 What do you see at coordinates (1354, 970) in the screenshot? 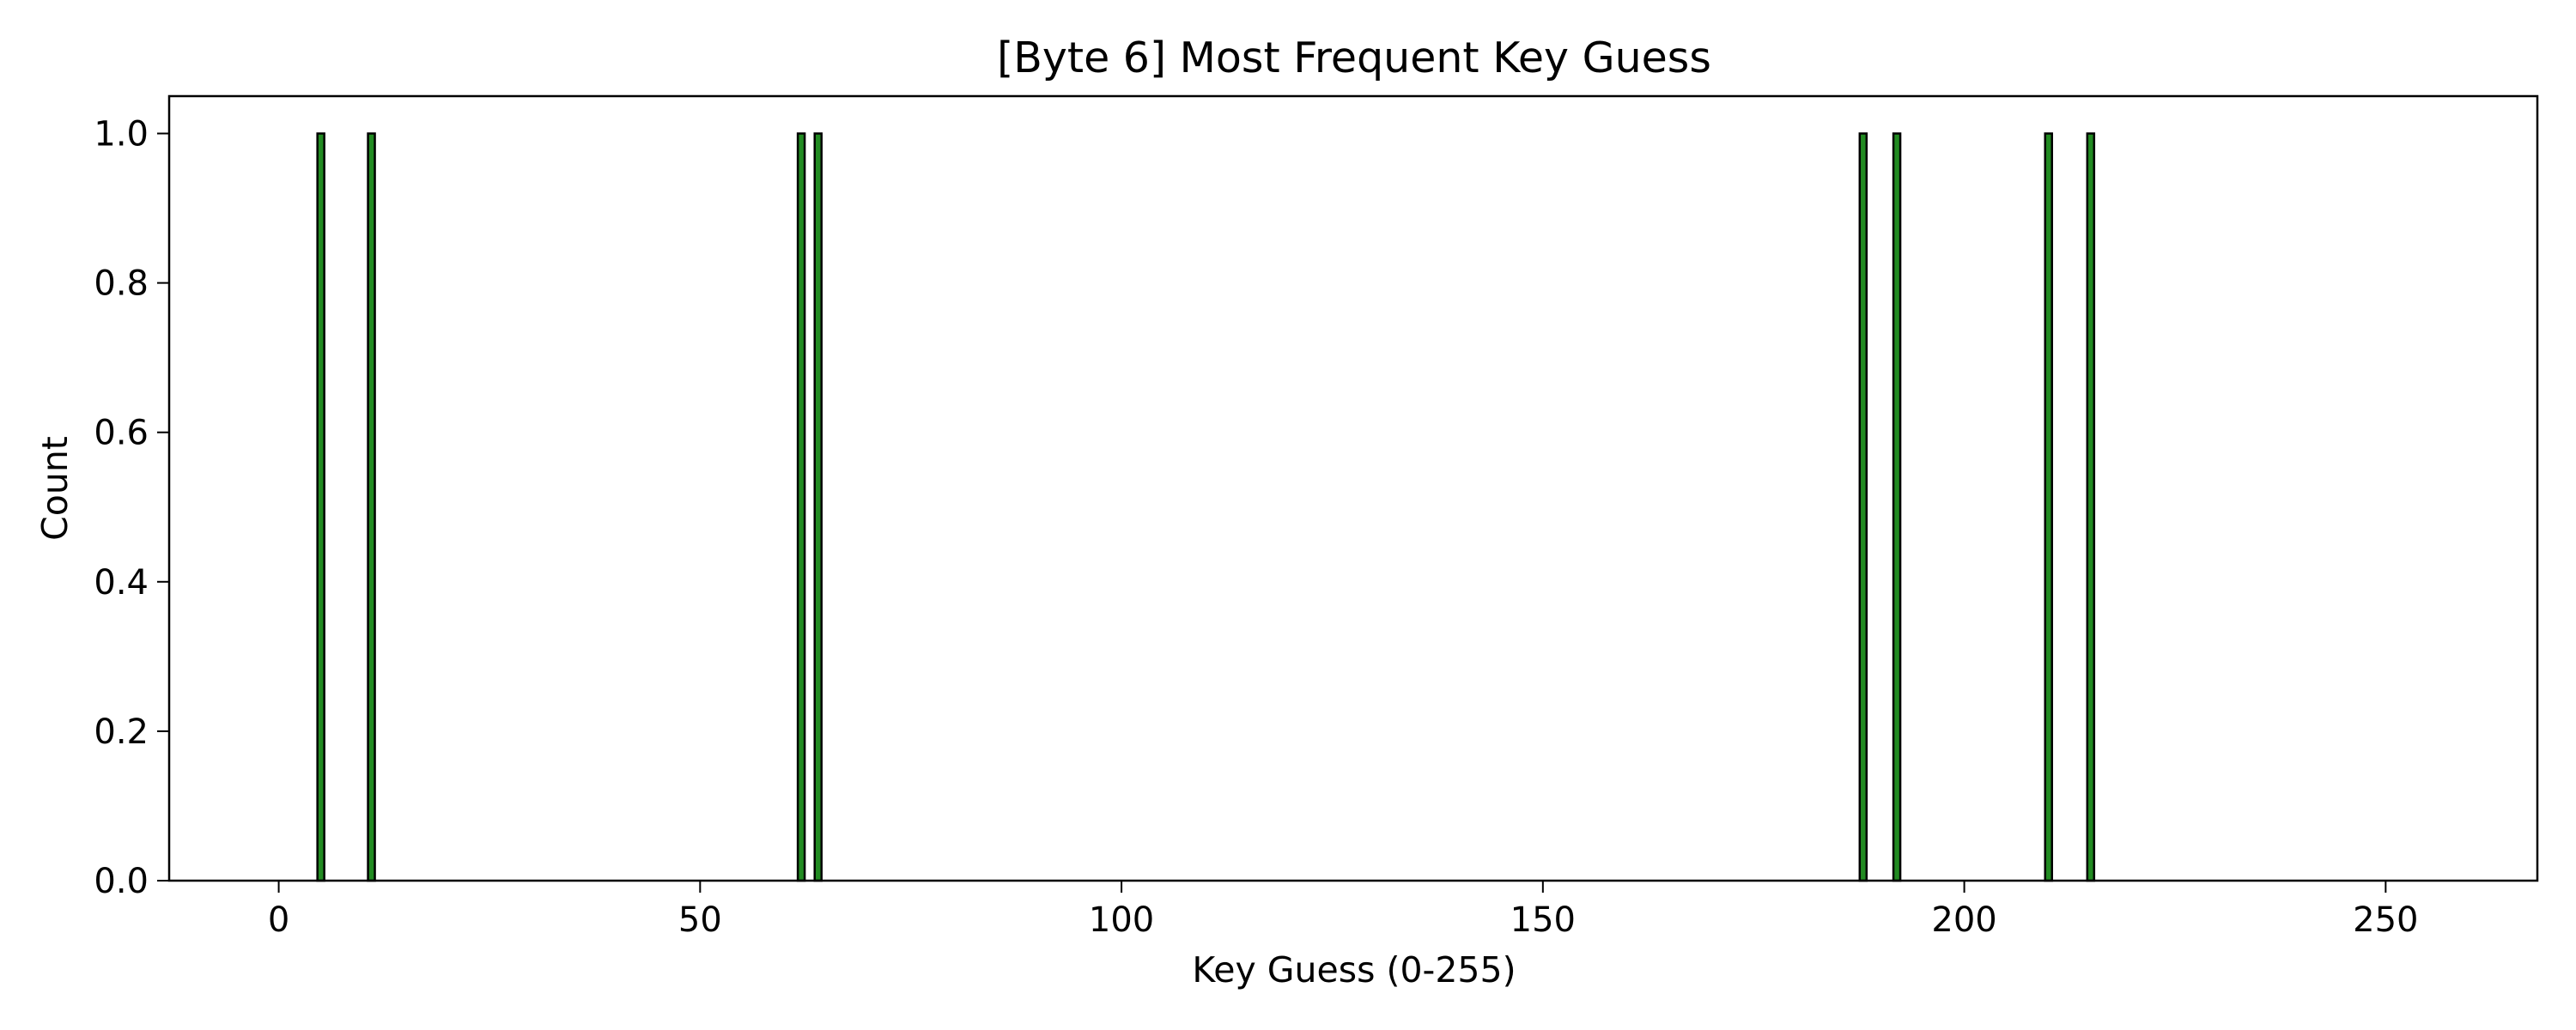
I see `x-axis-label: Key Guess (0-255)` at bounding box center [1354, 970].